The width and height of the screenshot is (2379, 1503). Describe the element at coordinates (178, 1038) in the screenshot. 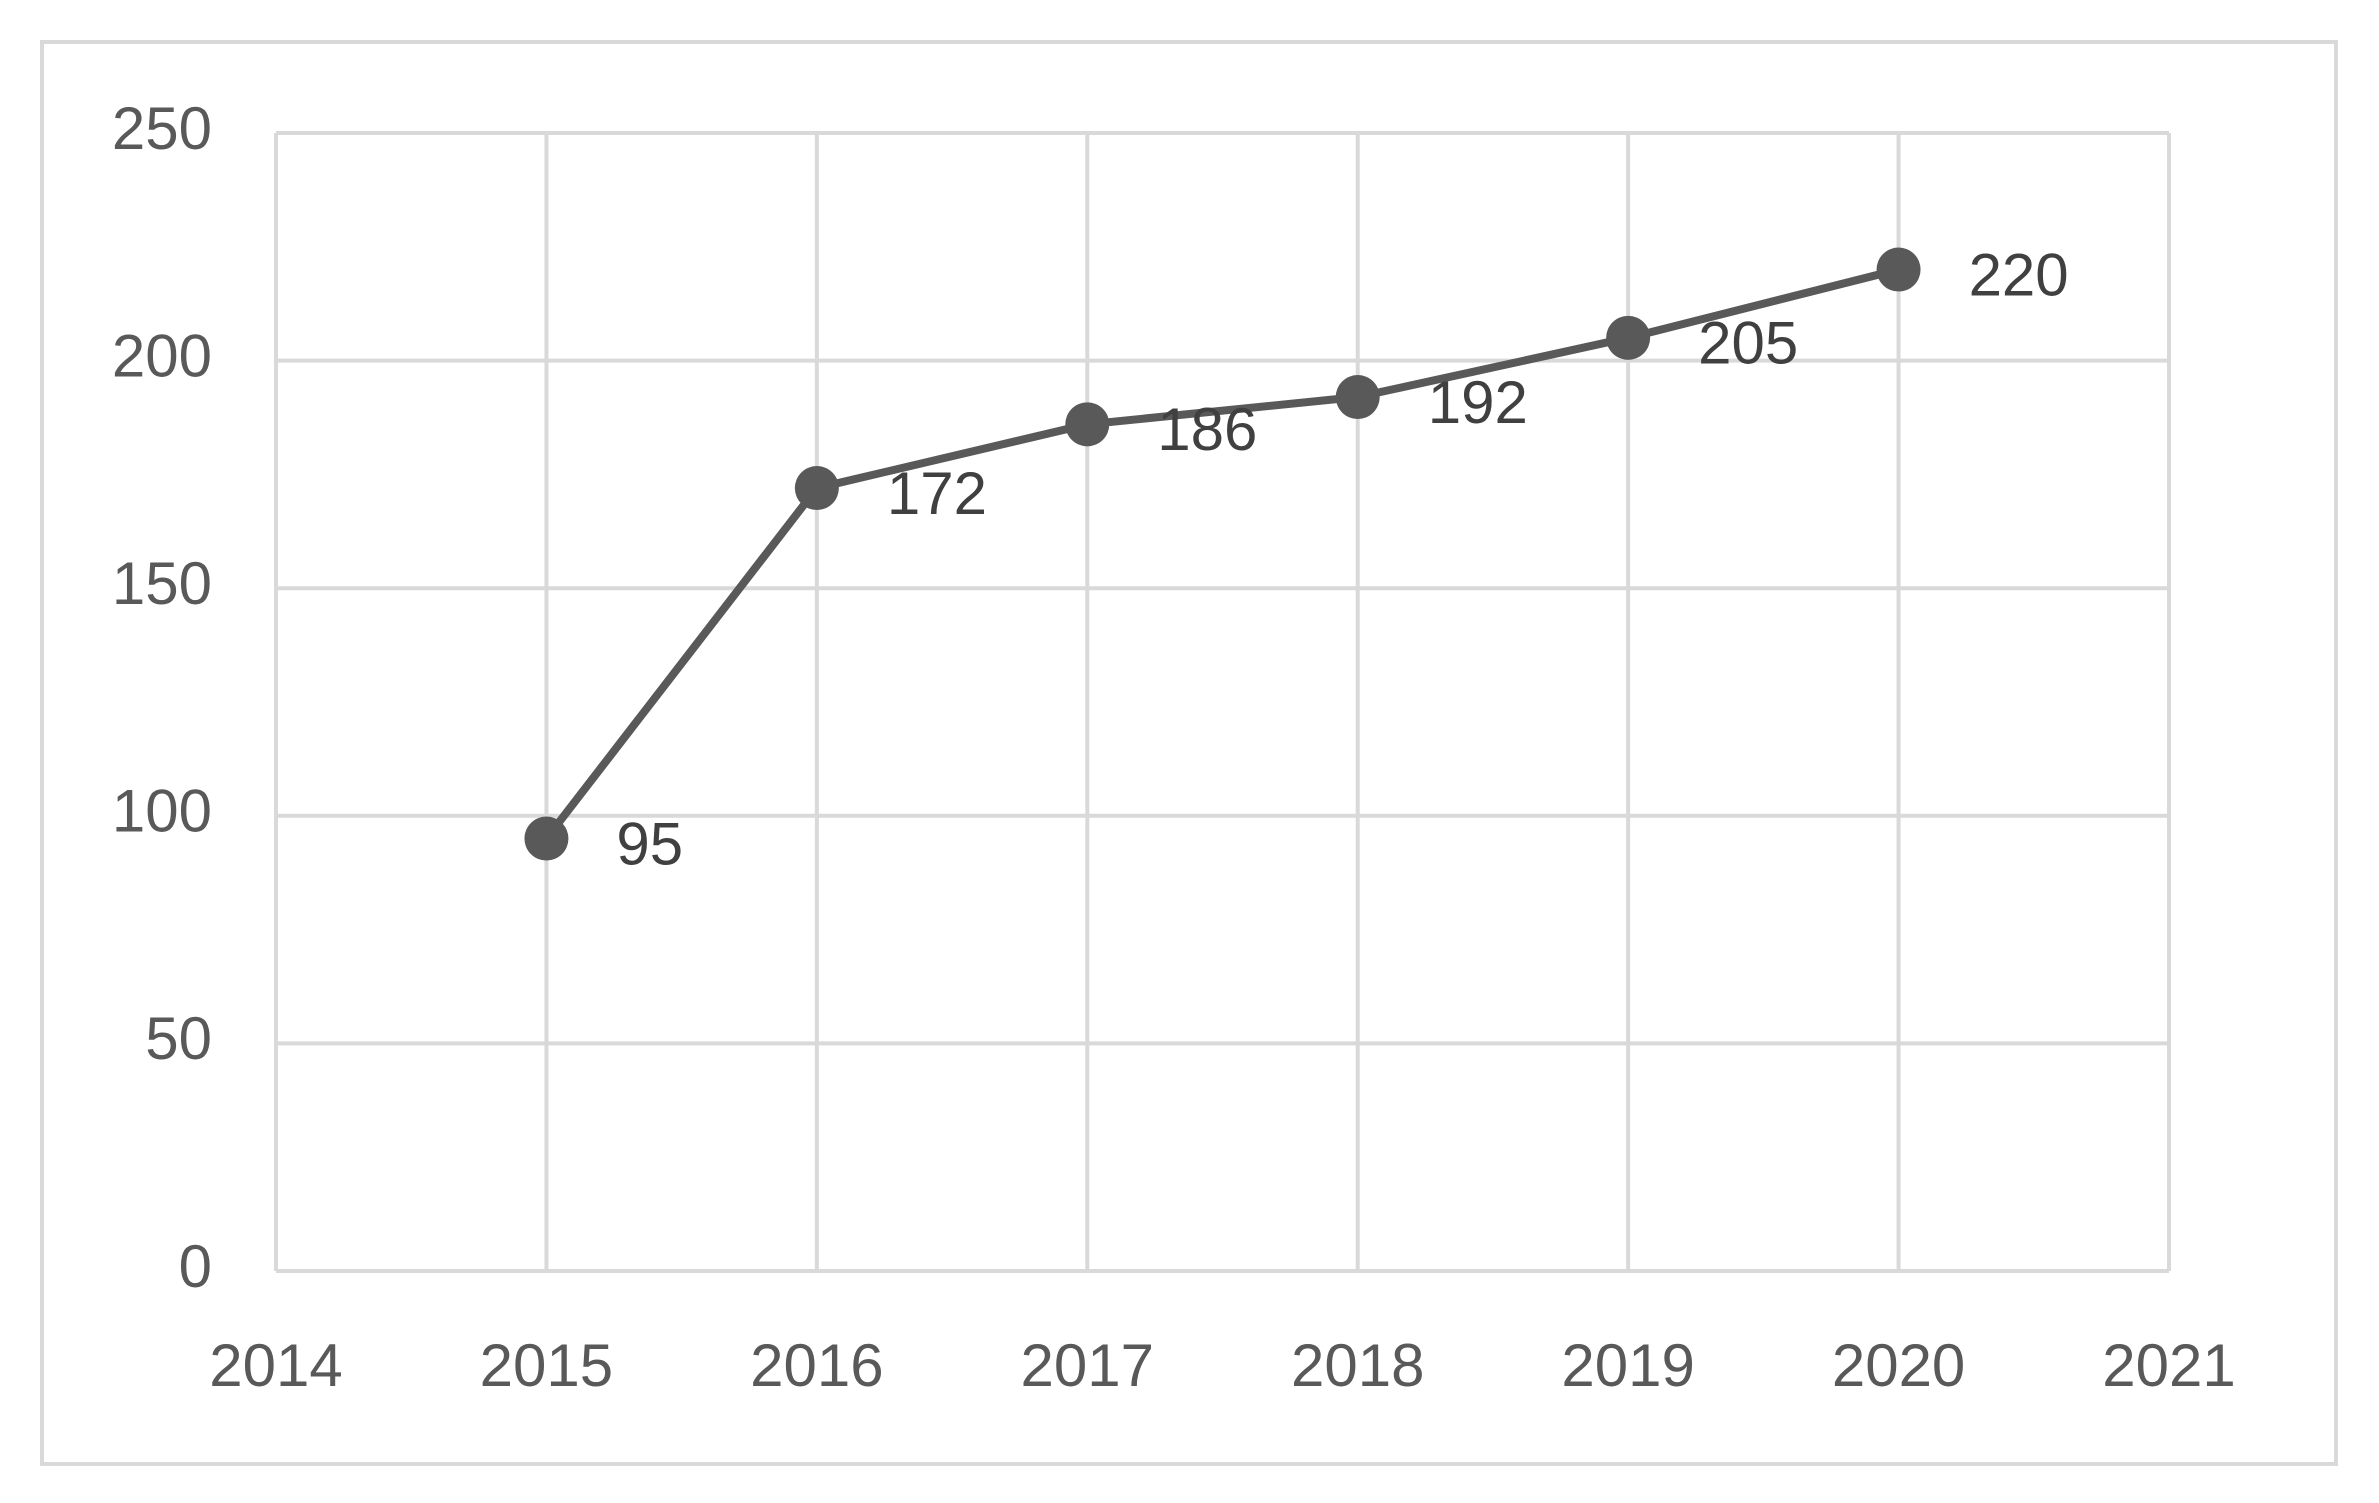

I see `y-tick-label: 50` at that location.